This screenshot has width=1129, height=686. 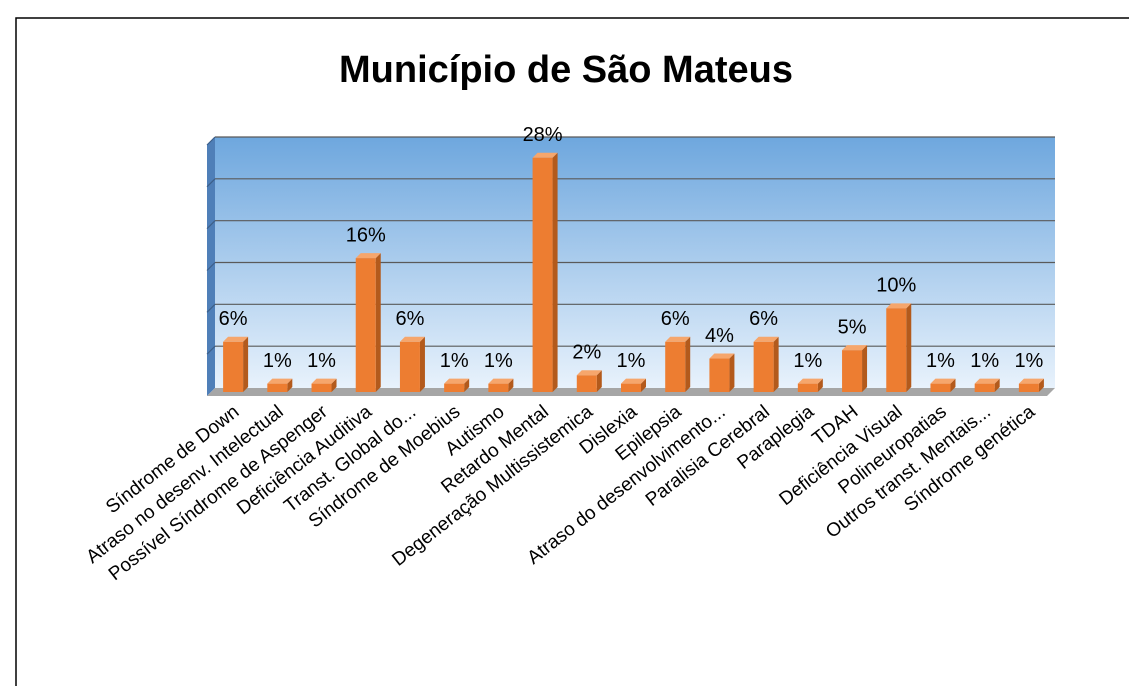 What do you see at coordinates (543, 135) in the screenshot?
I see `data-label: 28%` at bounding box center [543, 135].